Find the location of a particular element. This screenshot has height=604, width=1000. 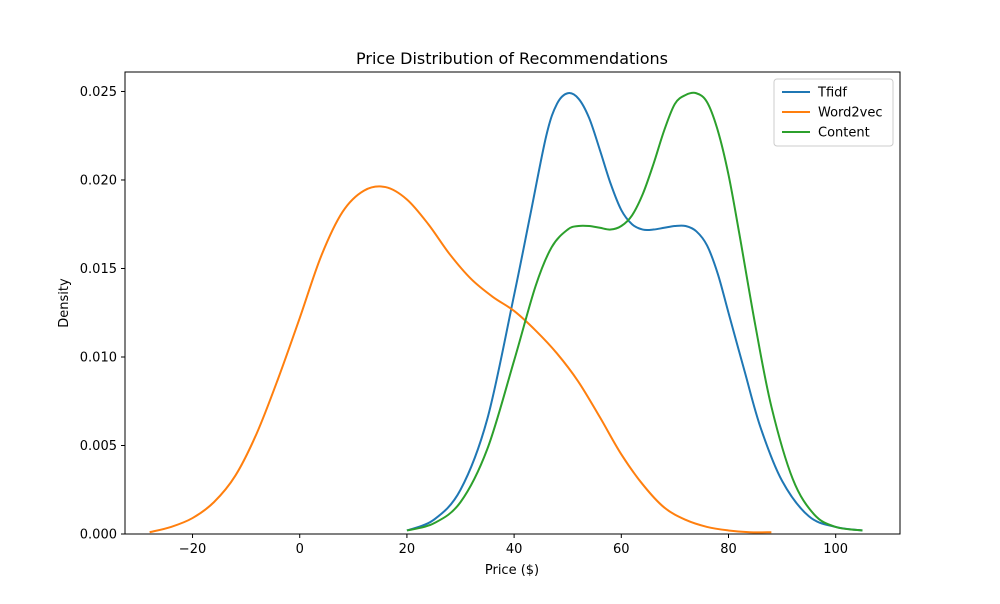

x-tick-label: 0 is located at coordinates (300, 549).